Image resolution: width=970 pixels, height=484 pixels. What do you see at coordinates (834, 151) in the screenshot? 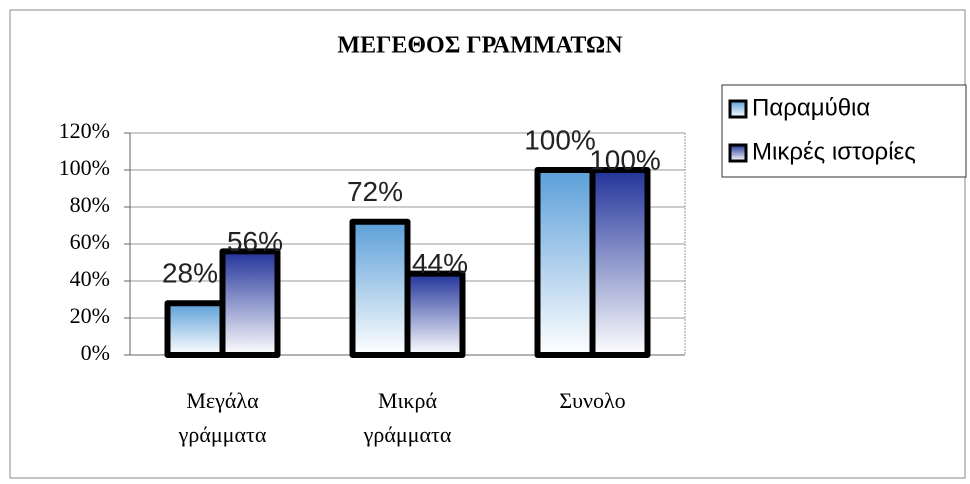
I see `legend-label: Μικρές ιστορίες` at bounding box center [834, 151].